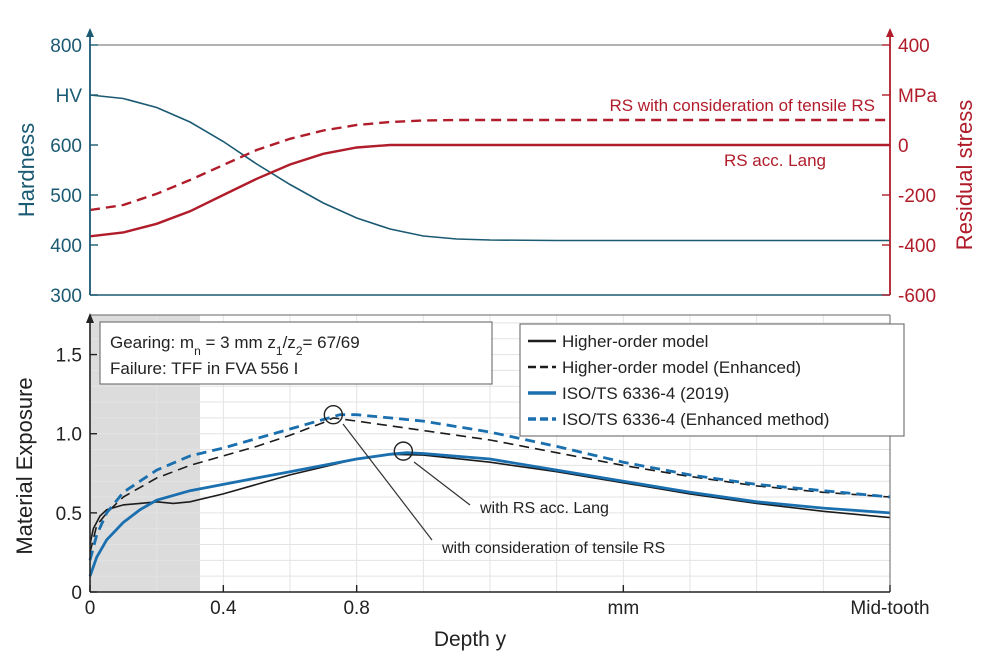  I want to click on annotation-rs-lang: RS acc. Lang, so click(775, 160).